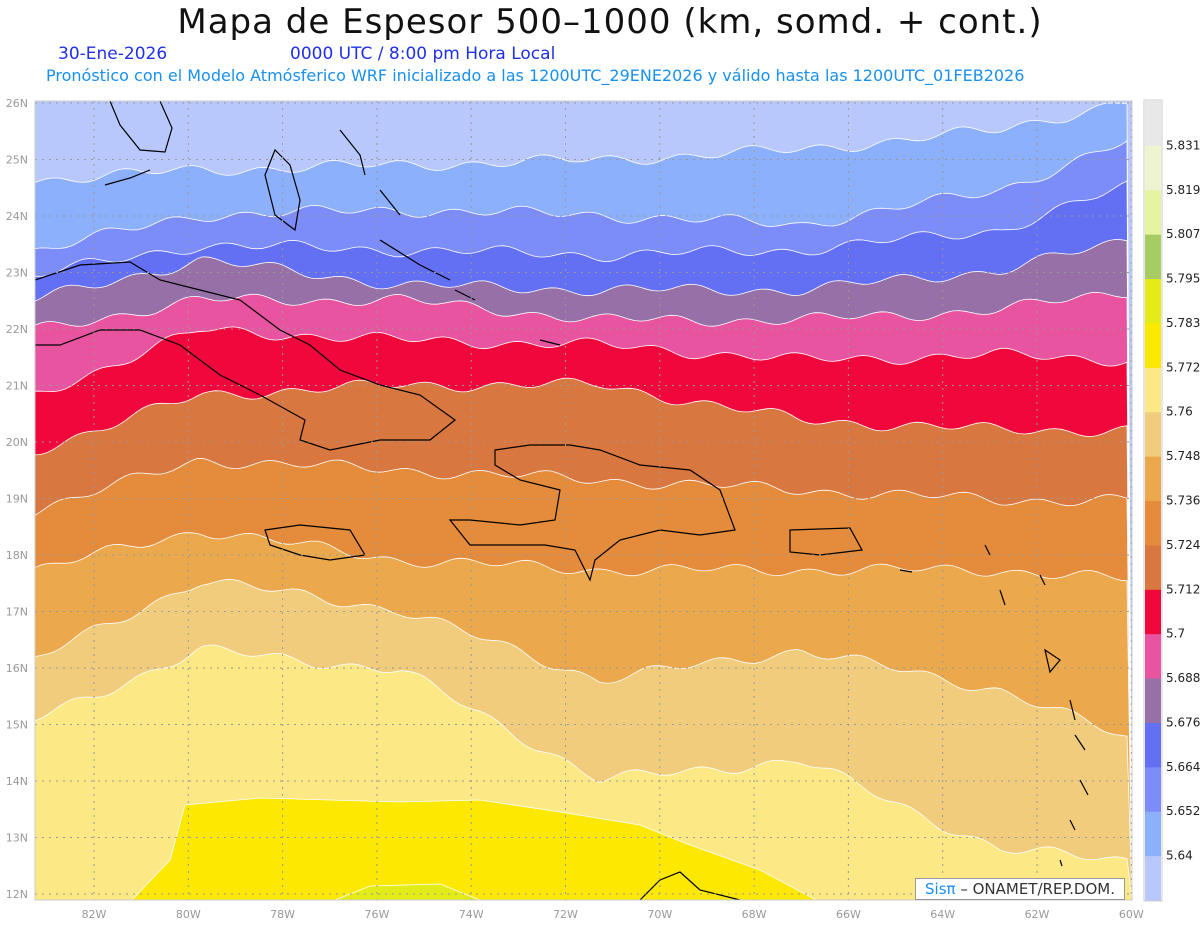  Describe the element at coordinates (754, 914) in the screenshot. I see `lon-tick-label: 68W` at that location.